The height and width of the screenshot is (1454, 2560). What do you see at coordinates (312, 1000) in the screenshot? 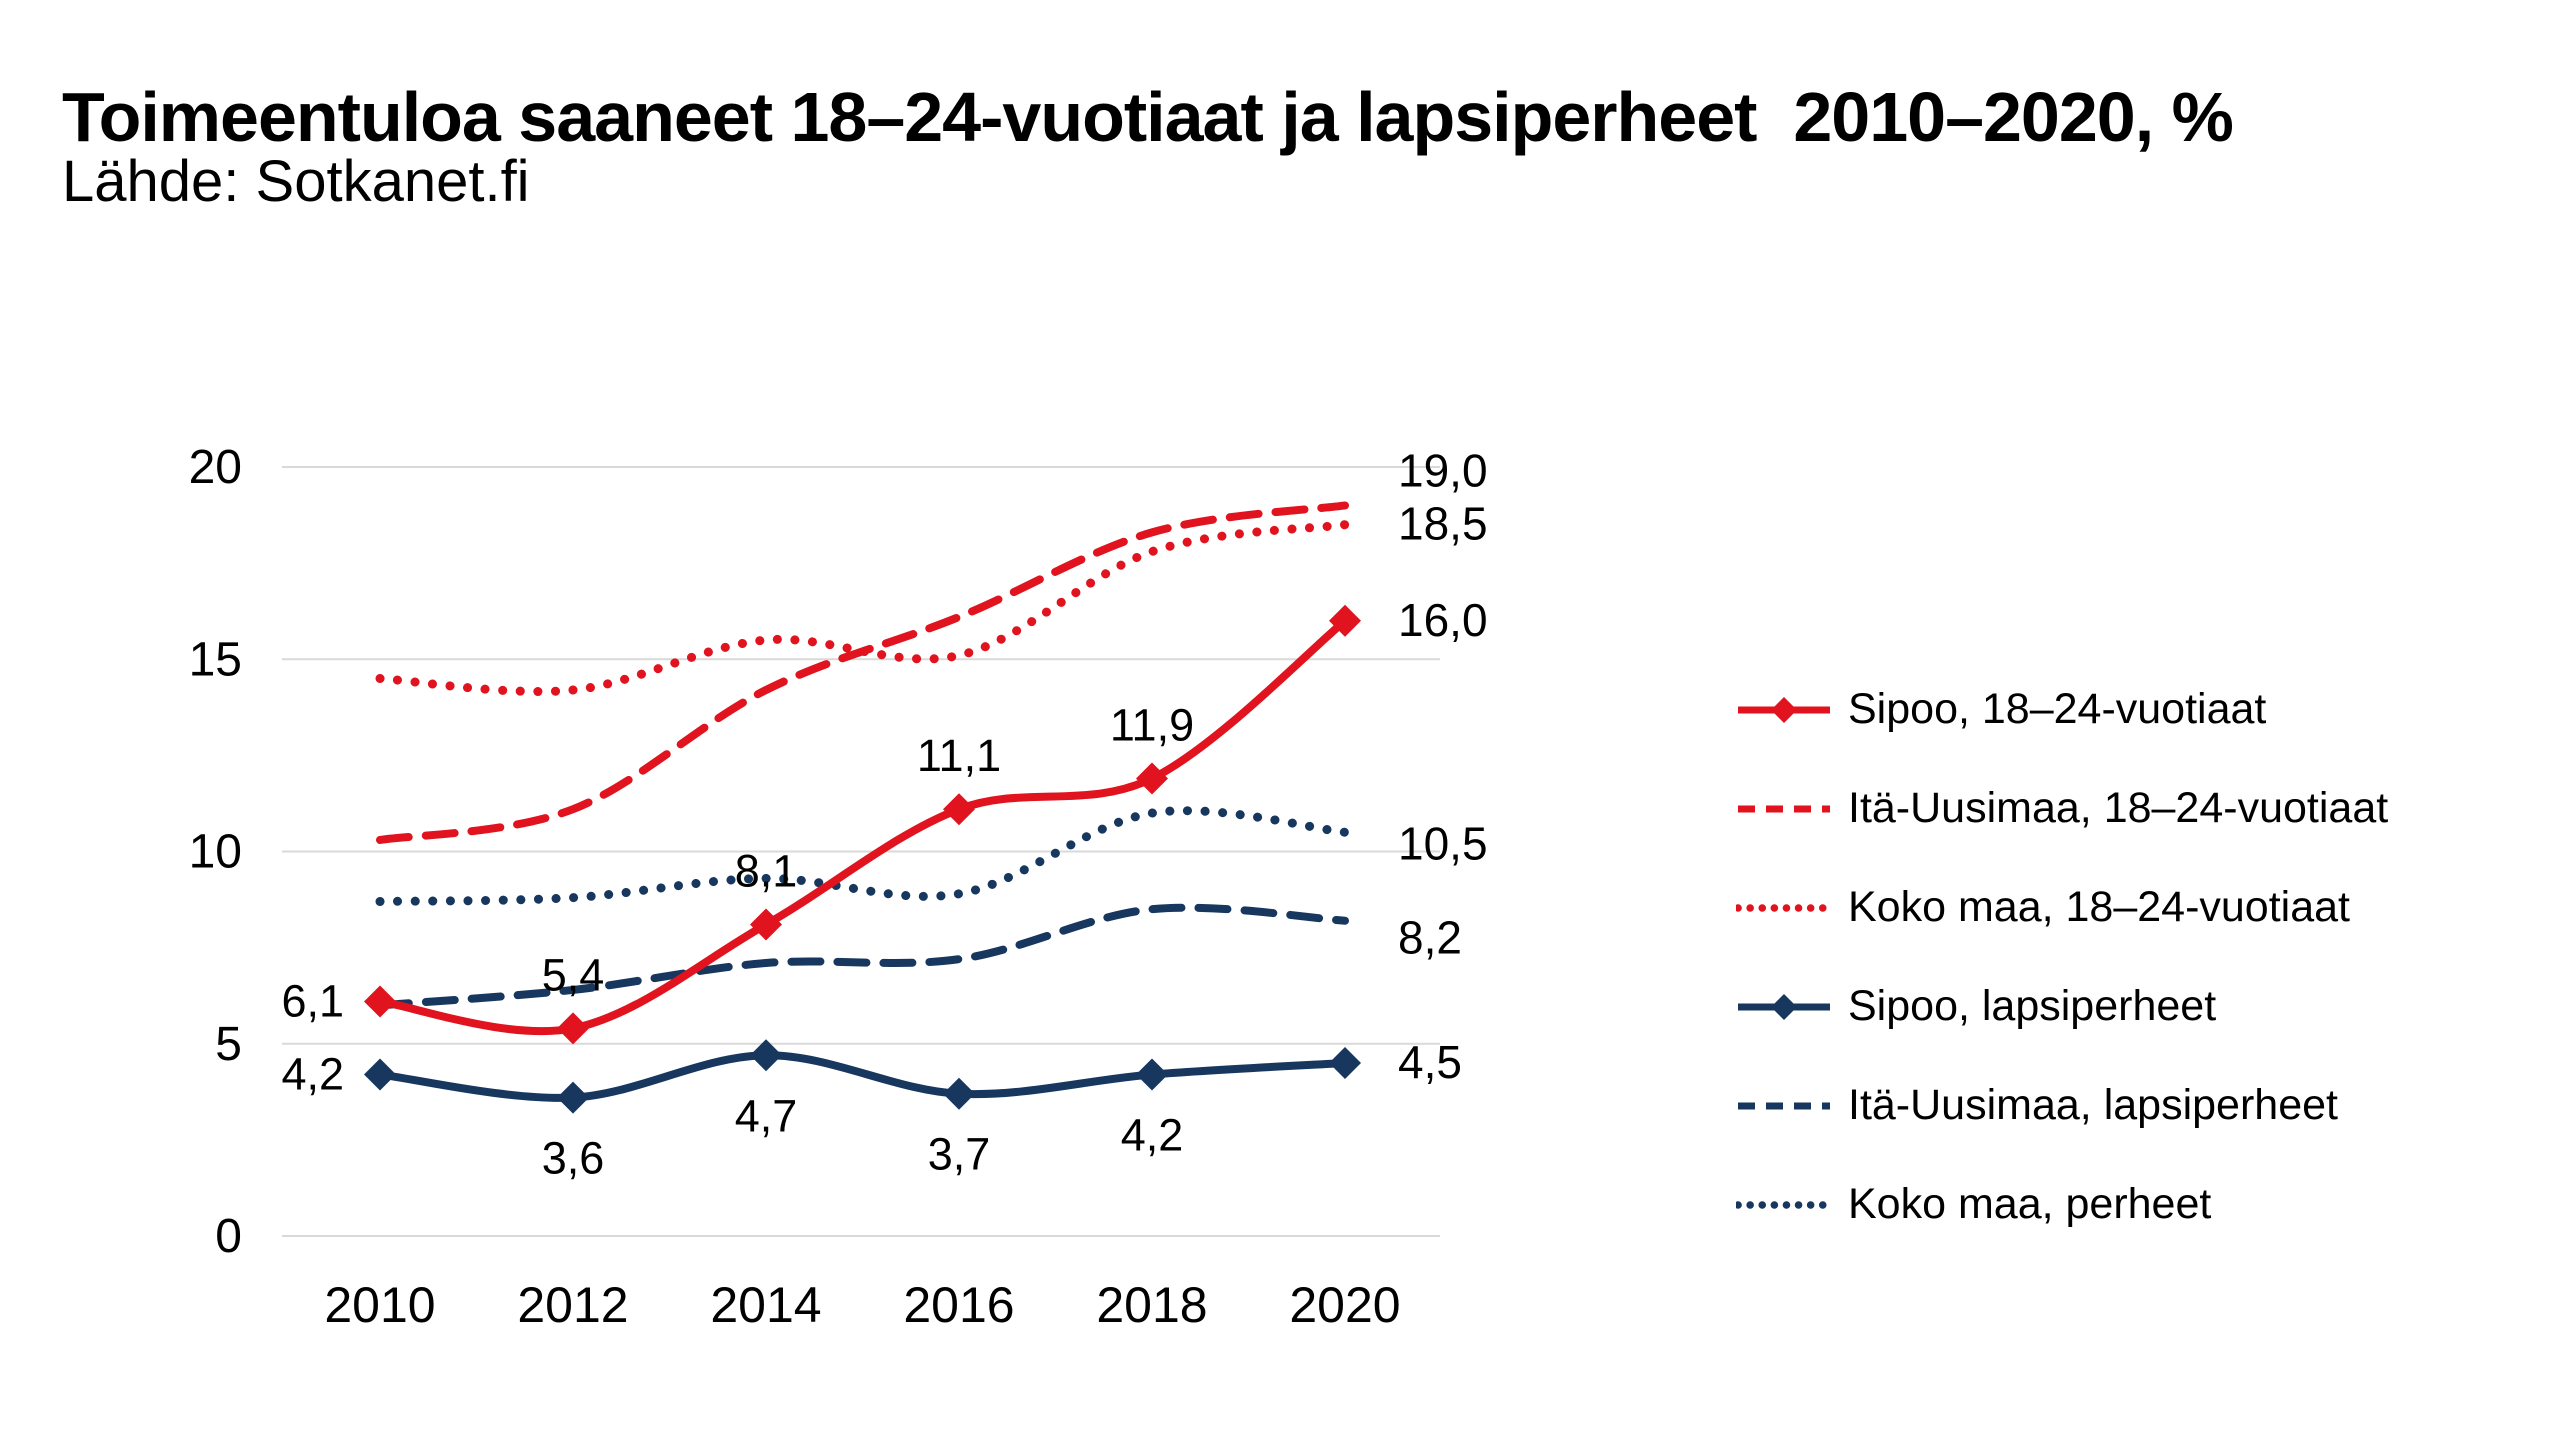
I see `data-label: 6,1` at bounding box center [312, 1000].